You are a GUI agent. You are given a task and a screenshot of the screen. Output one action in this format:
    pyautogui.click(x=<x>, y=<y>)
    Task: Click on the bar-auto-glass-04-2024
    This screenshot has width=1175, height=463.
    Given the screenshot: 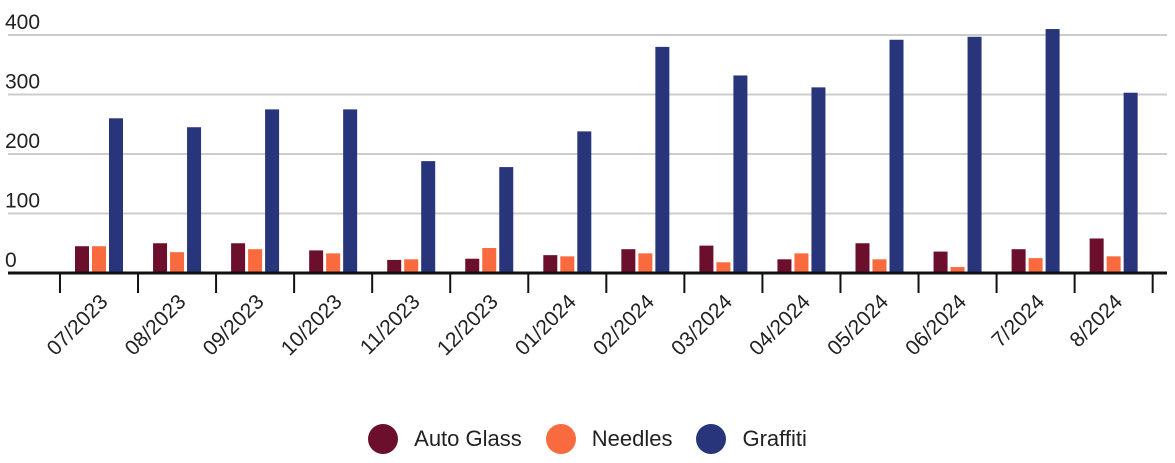 What is the action you would take?
    pyautogui.click(x=784, y=266)
    